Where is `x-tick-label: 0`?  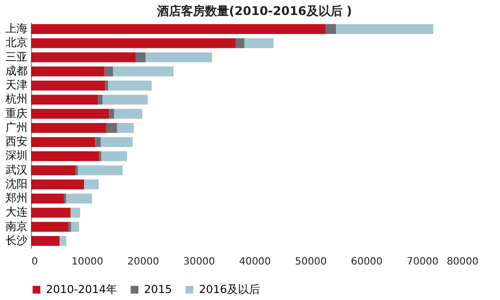
x-tick-label: 0 is located at coordinates (35, 262).